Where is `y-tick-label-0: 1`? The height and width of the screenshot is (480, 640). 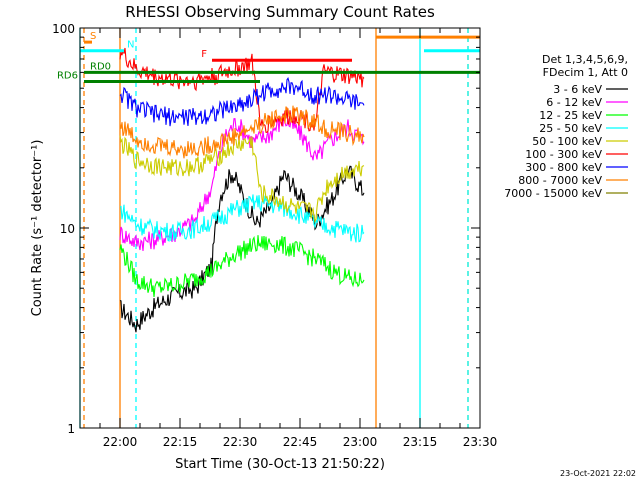
y-tick-label-0: 1 is located at coordinates (71, 429).